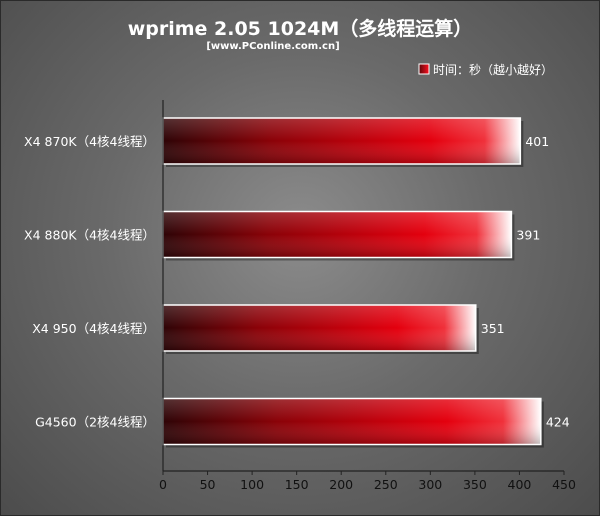 Image resolution: width=600 pixels, height=516 pixels. I want to click on value-label: 351, so click(493, 328).